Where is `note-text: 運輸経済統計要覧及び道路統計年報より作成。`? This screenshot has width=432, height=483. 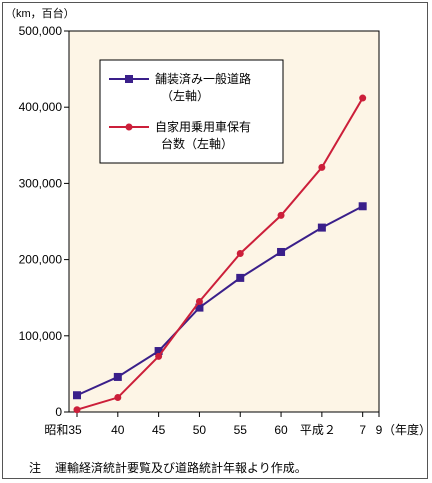 note-text: 運輸経済統計要覧及び道路統計年報より作成。 is located at coordinates (181, 468).